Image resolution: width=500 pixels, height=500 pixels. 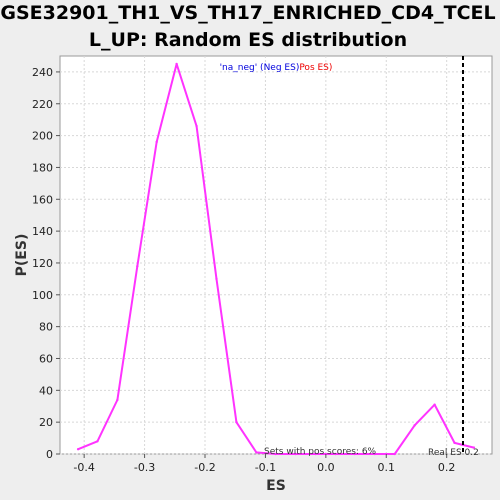 What do you see at coordinates (42, 104) in the screenshot?
I see `y-tick-label: 220` at bounding box center [42, 104].